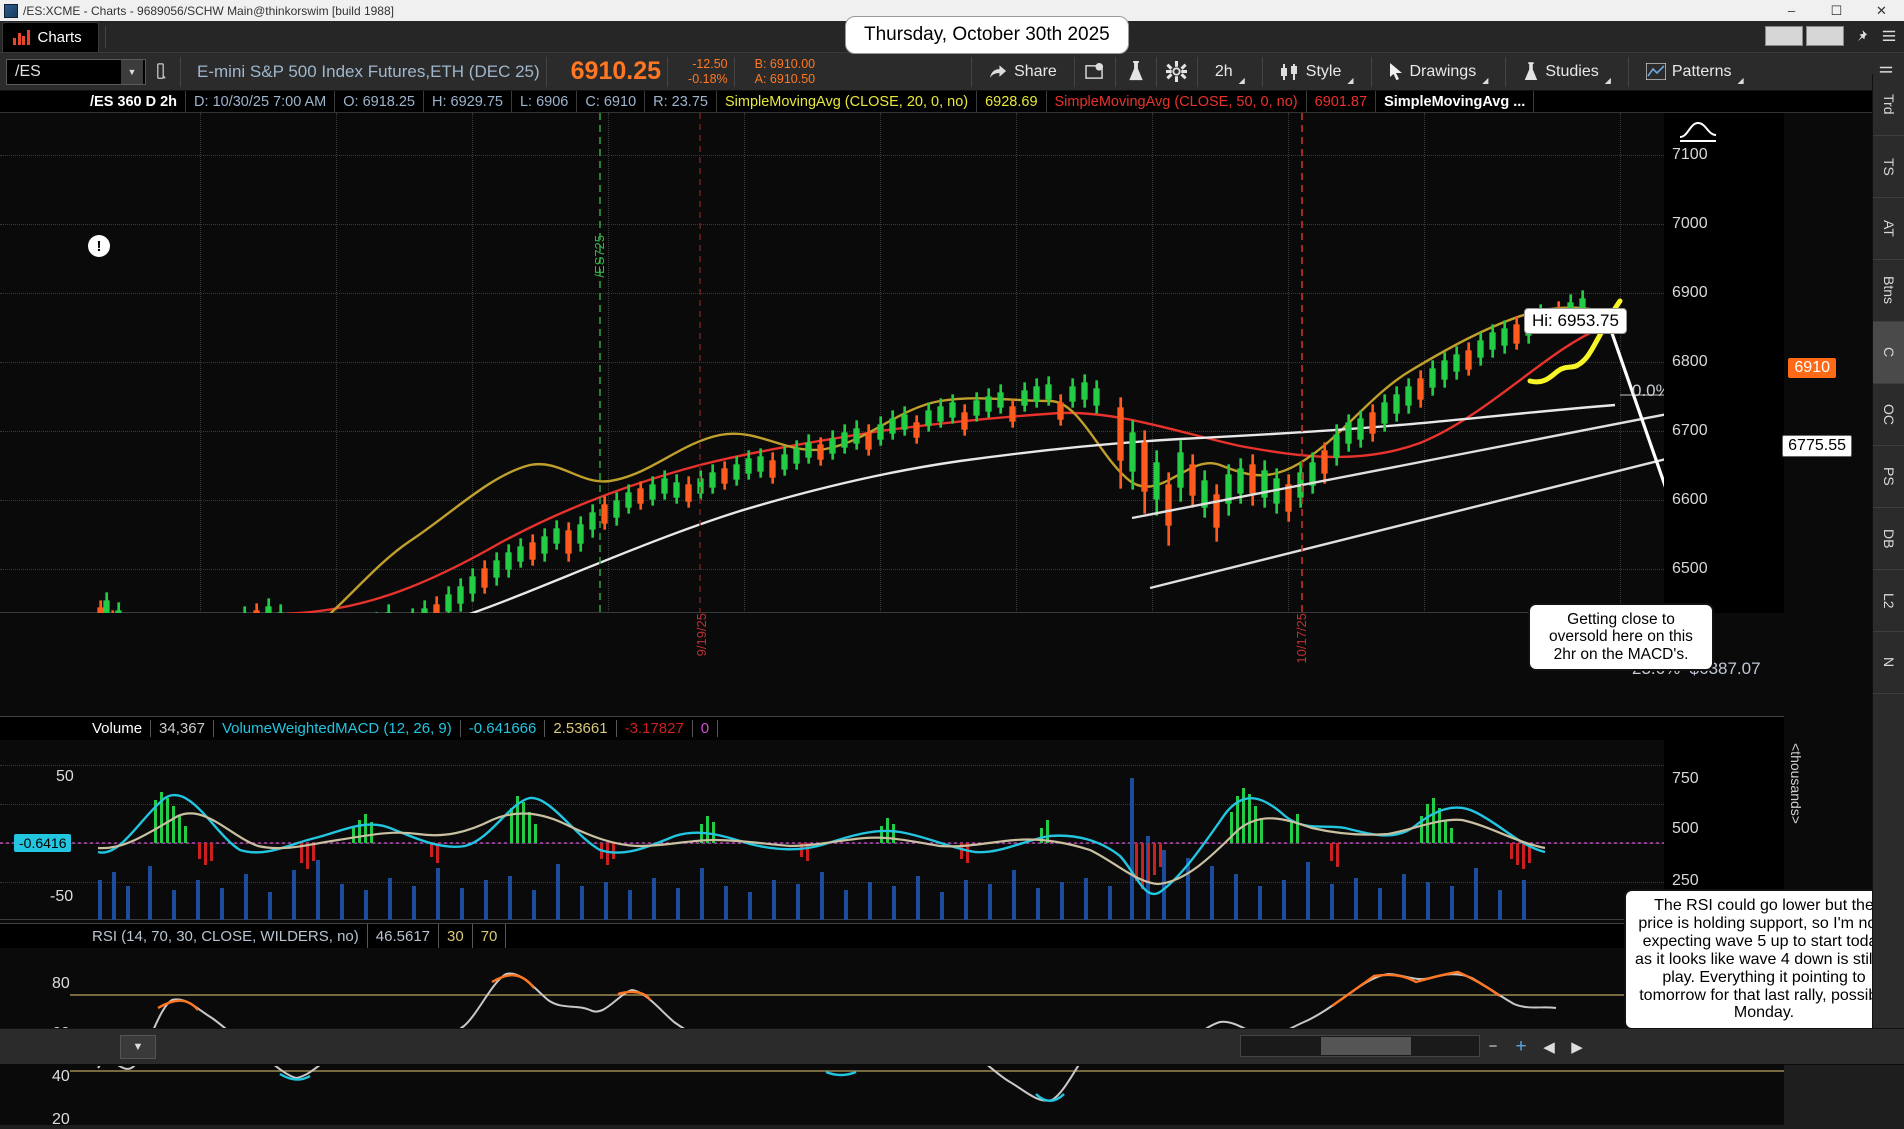 This screenshot has width=1904, height=1129. What do you see at coordinates (1342, 101) in the screenshot?
I see `info-sma50-value: 6901.87` at bounding box center [1342, 101].